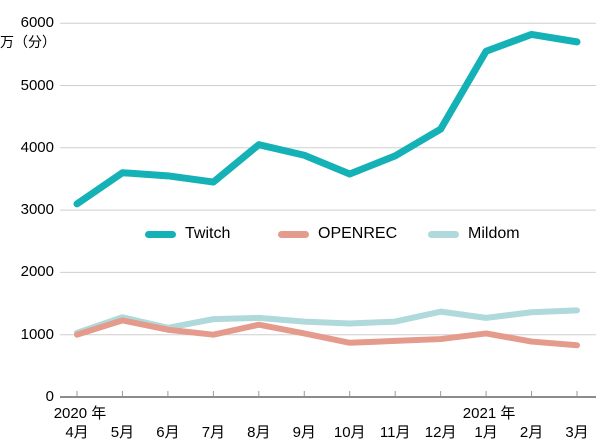  What do you see at coordinates (440, 432) in the screenshot?
I see `x-axis-month-label: 12月` at bounding box center [440, 432].